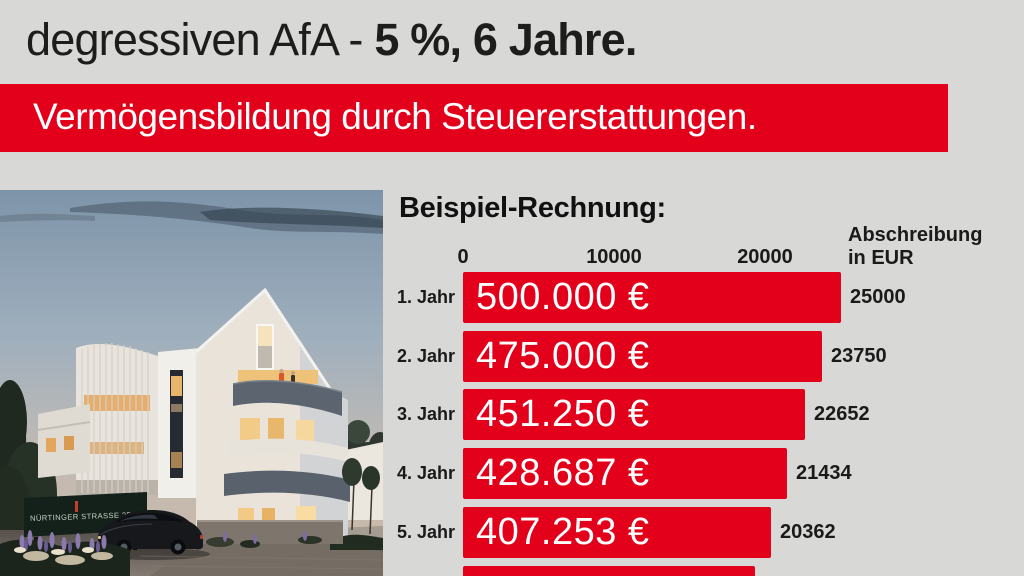  What do you see at coordinates (425, 531) in the screenshot?
I see `year-label: 5. Jahr` at bounding box center [425, 531].